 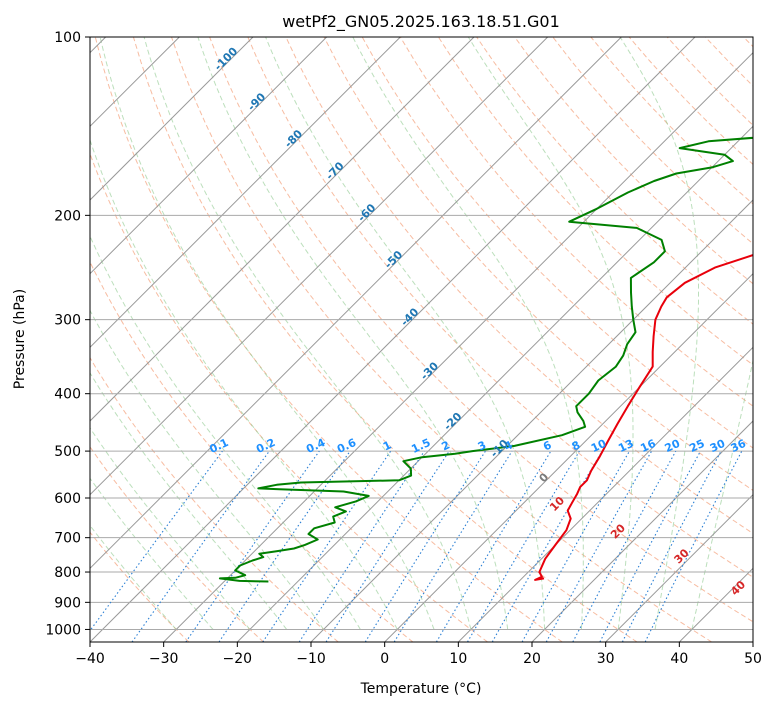 I want to click on chart-title: wetPf2_GN05.2025.163.18.51.G01, so click(x=421, y=22).